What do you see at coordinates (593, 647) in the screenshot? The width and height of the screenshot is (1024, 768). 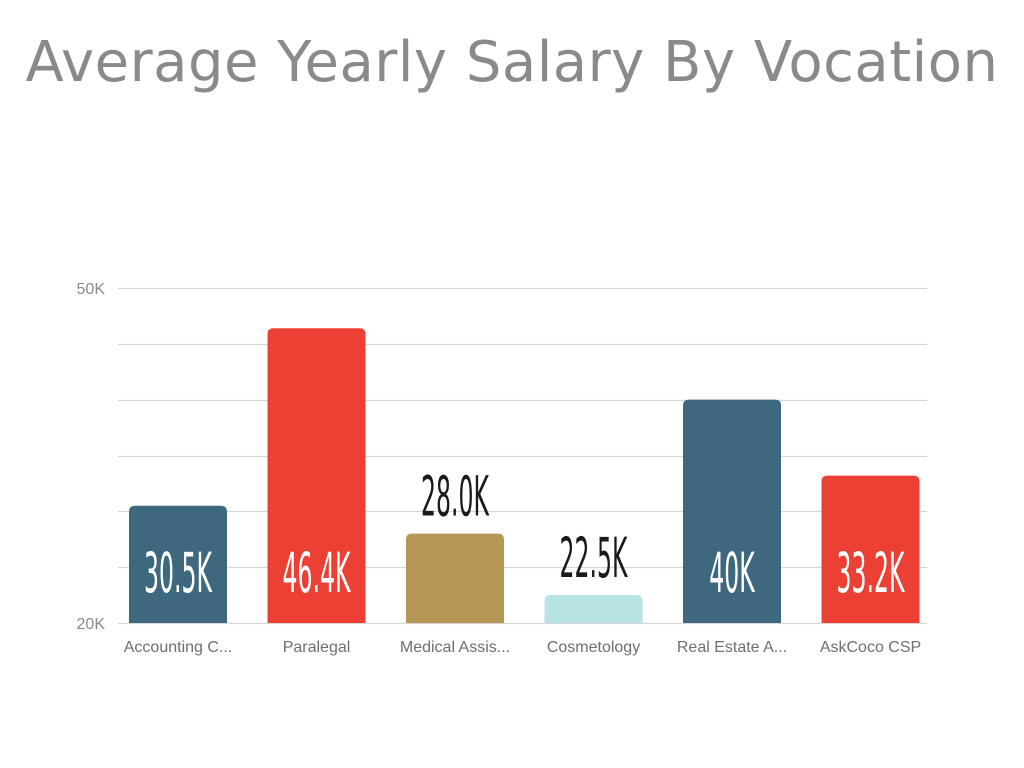 I see `category-label: Cosmetology` at bounding box center [593, 647].